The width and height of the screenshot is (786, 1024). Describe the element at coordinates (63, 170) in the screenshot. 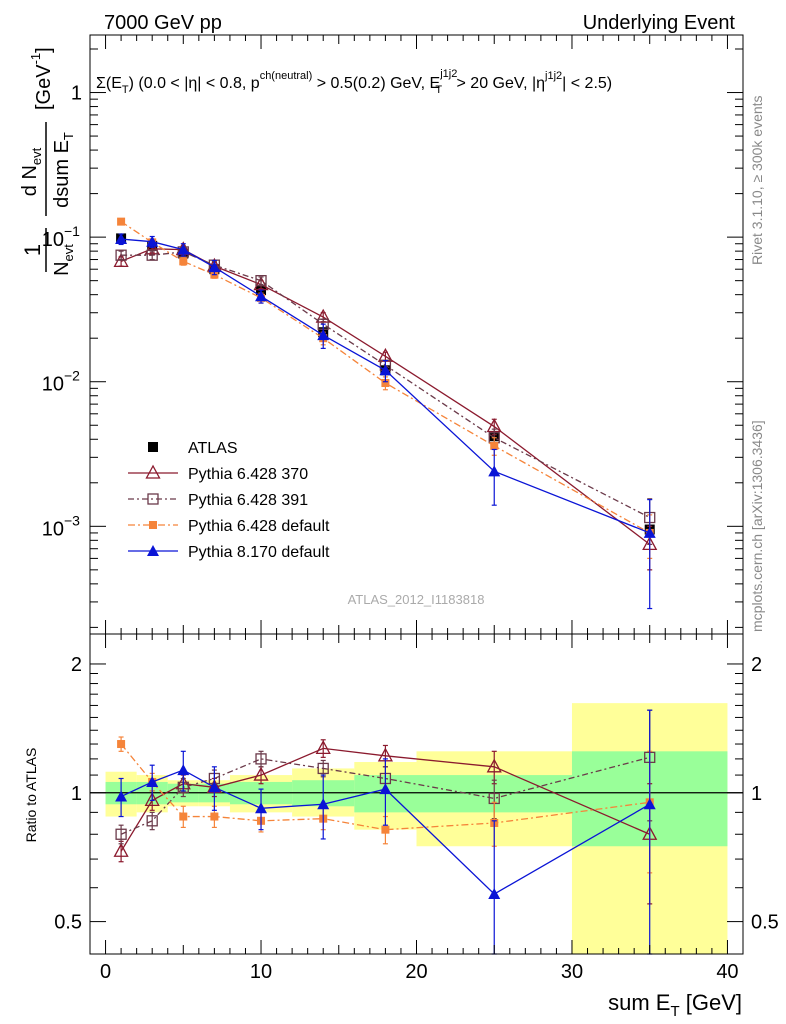

I see `svg-text: dsum ET` at that location.